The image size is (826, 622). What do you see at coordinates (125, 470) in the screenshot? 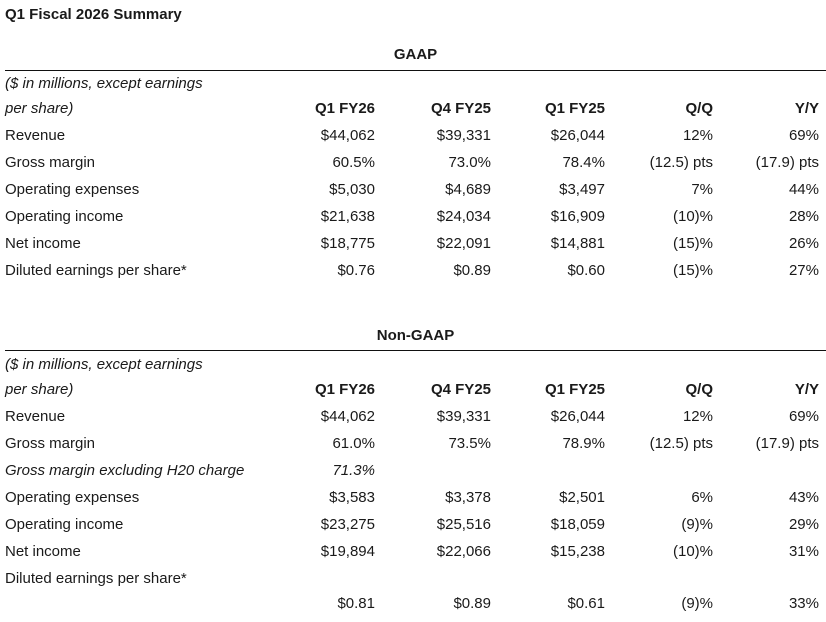
I see `row-label: Gross margin excluding H20 charge` at bounding box center [125, 470].